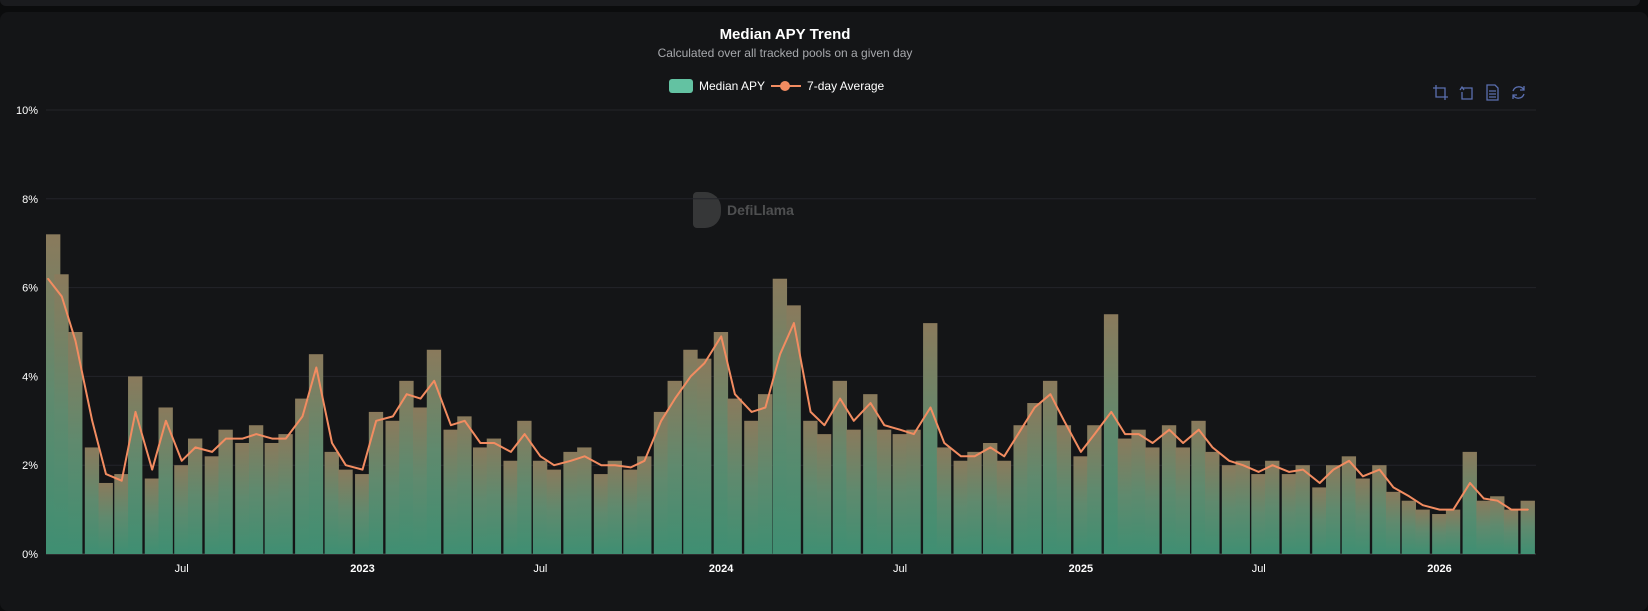 This screenshot has width=1648, height=611. What do you see at coordinates (1492, 92) in the screenshot?
I see `data-view-icon` at bounding box center [1492, 92].